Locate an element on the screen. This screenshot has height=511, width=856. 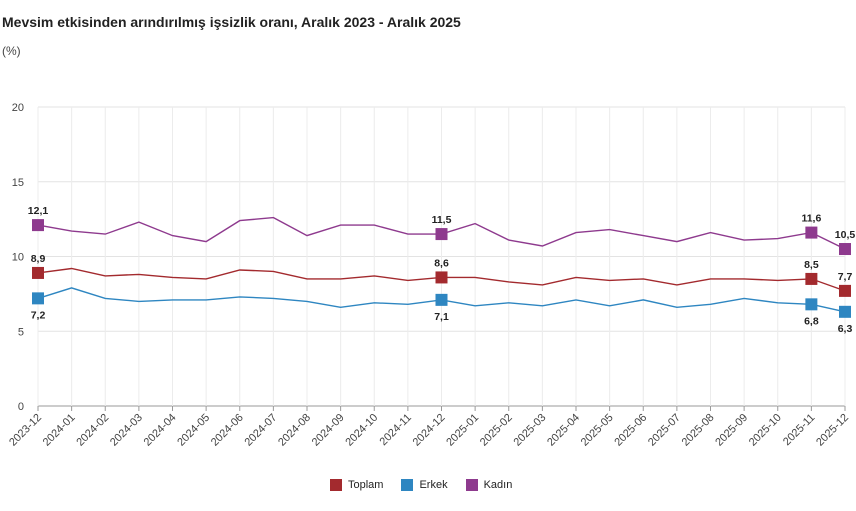
x-tick-label: 2025-03 is located at coordinates (529, 430).